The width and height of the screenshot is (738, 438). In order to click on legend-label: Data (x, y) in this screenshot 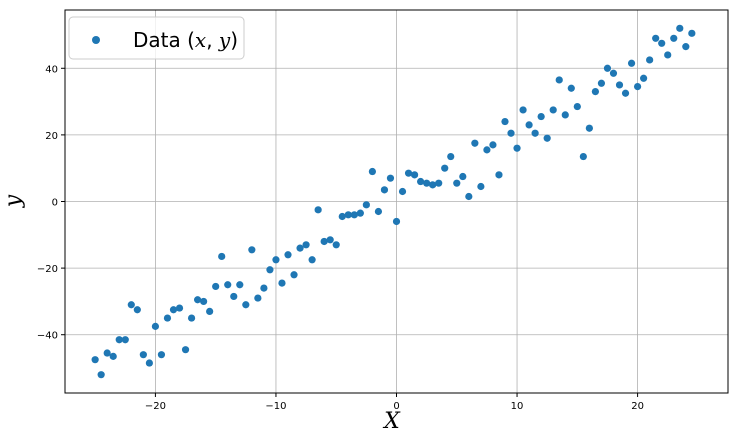, I will do `click(185, 40)`.